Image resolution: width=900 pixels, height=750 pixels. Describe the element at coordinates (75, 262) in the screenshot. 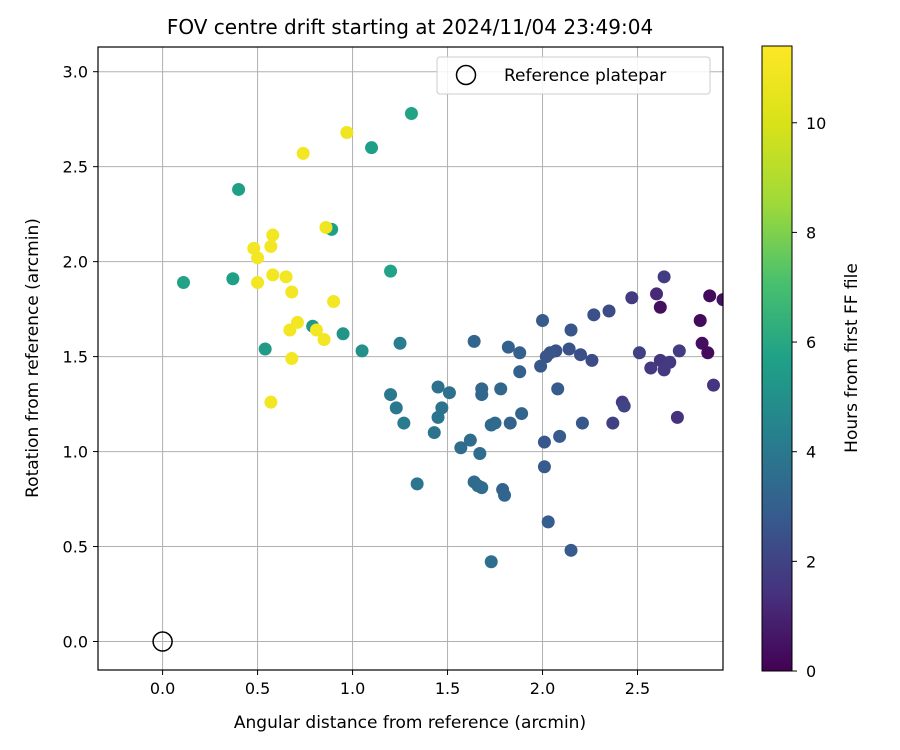

I see `y-tick-label: 2.0` at that location.